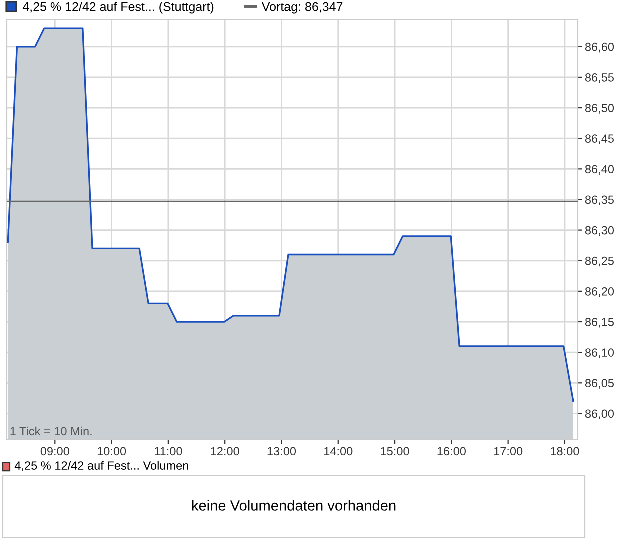 The height and width of the screenshot is (546, 620). What do you see at coordinates (599, 323) in the screenshot?
I see `y-tick-label: 86,15` at bounding box center [599, 323].